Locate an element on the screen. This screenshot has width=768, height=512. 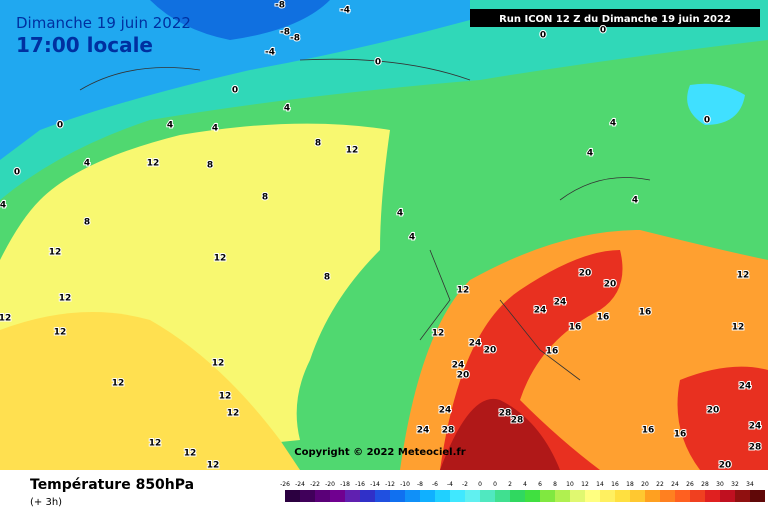
legend-label: 14 is located at coordinates (600, 484).